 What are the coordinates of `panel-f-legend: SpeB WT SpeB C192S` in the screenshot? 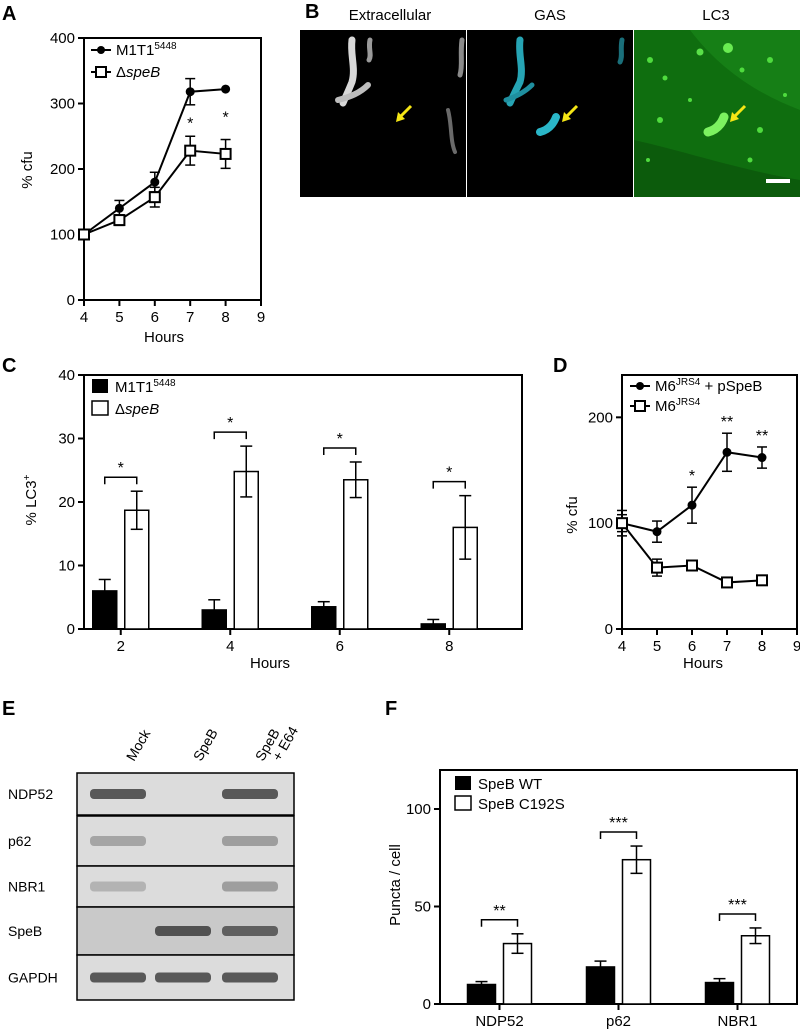 It's located at (509, 794).